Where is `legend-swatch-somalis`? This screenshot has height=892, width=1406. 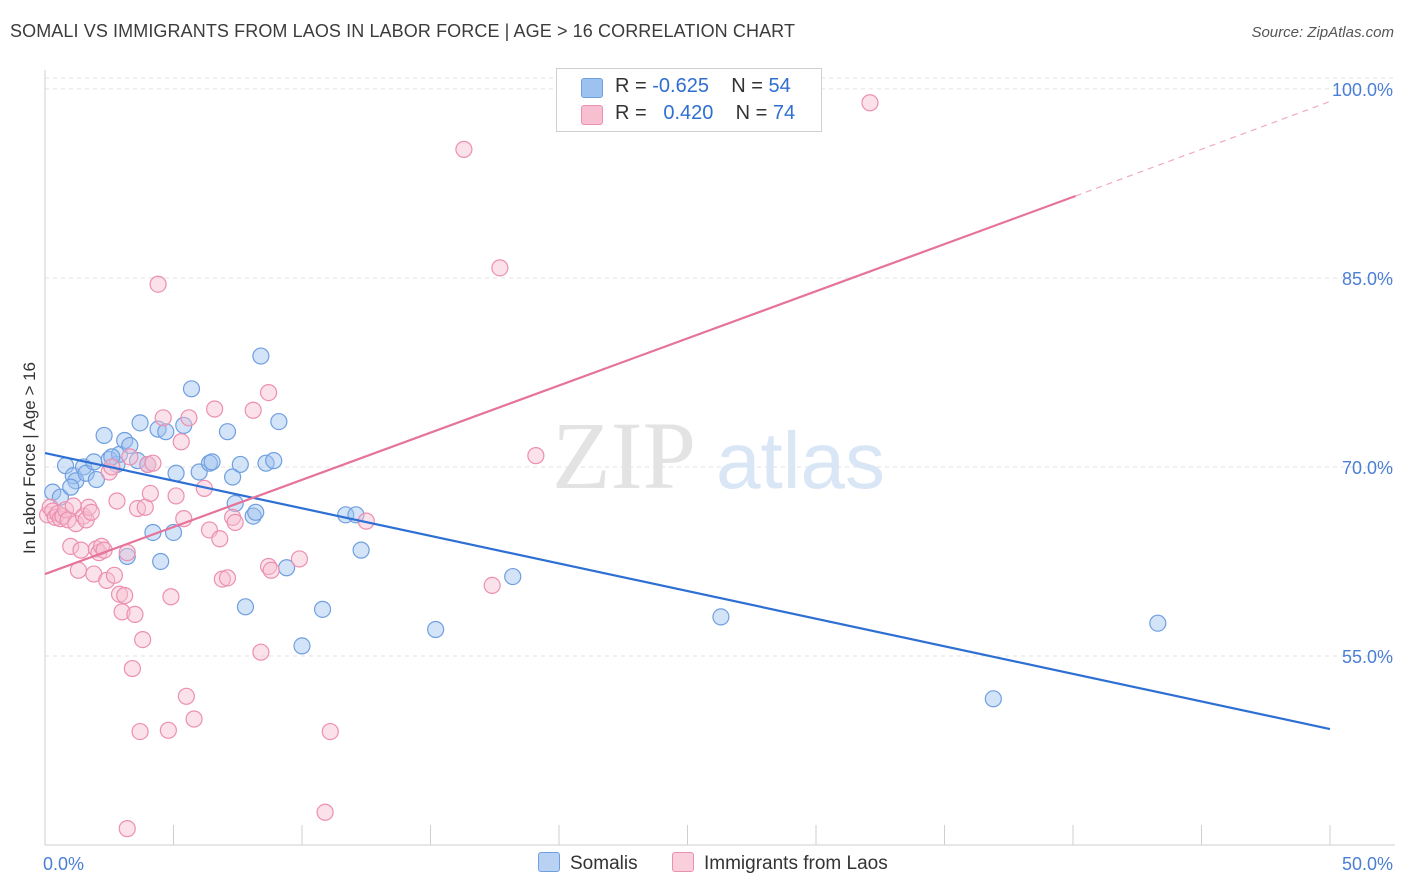 legend-swatch-somalis is located at coordinates (592, 88).